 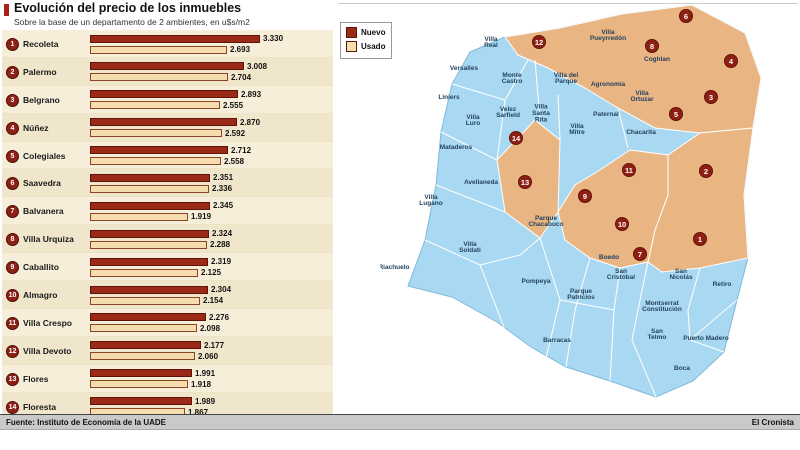 What do you see at coordinates (12, 268) in the screenshot?
I see `rank-badge: 9` at bounding box center [12, 268].